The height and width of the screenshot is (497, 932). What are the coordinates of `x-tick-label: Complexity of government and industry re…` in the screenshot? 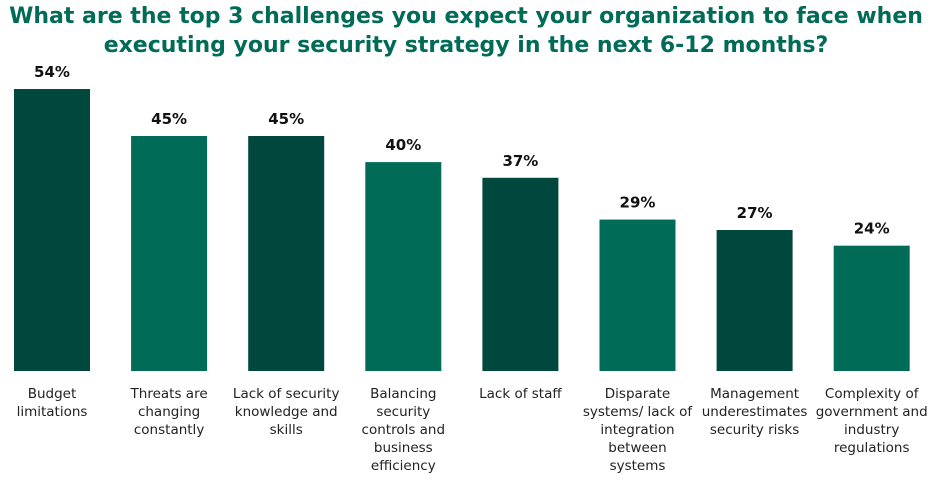 It's located at (871, 421).